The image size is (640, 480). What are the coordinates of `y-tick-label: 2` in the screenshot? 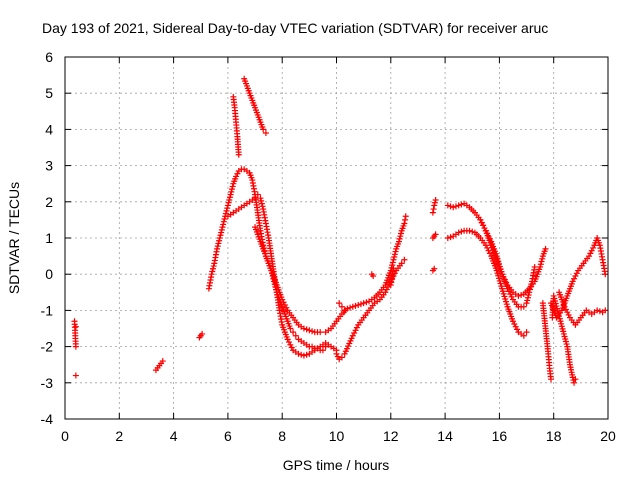 It's located at (49, 202).